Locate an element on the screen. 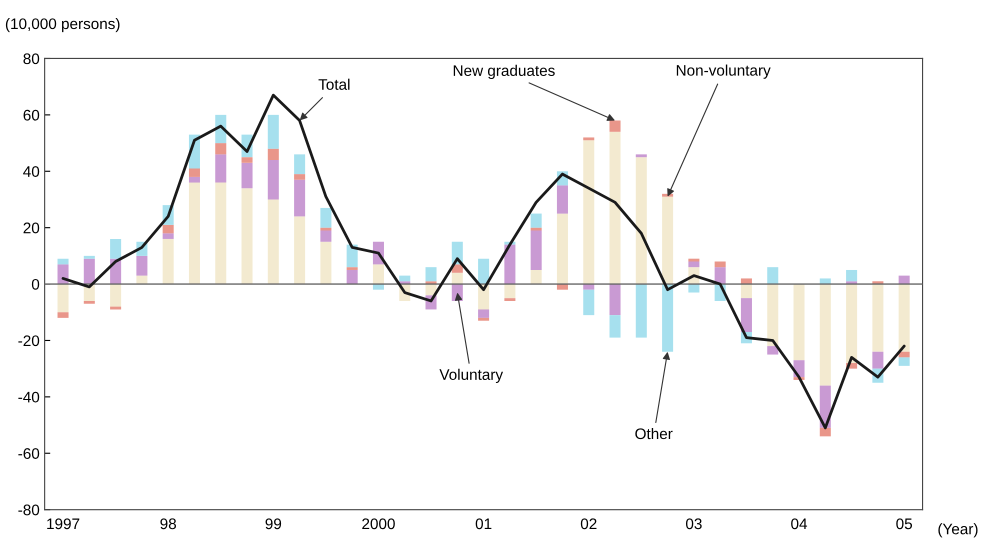 This screenshot has width=992, height=557. y-tick-label: 0 is located at coordinates (36, 284).